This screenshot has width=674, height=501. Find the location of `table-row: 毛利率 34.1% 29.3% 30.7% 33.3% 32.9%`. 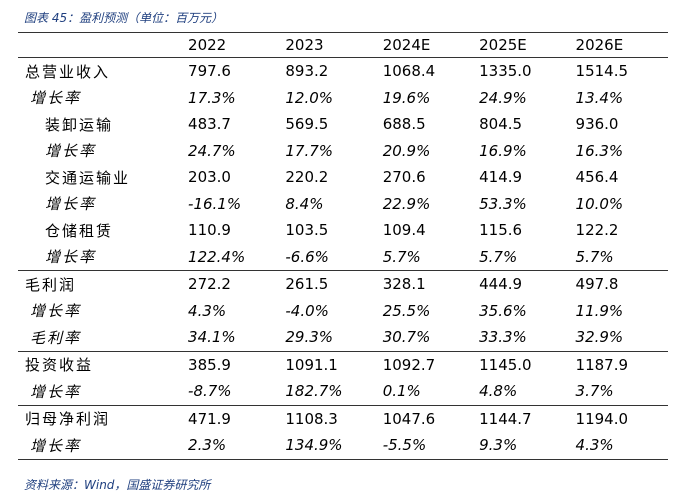

table-row: 毛利率 34.1% 29.3% 30.7% 33.3% 32.9% is located at coordinates (343, 337).